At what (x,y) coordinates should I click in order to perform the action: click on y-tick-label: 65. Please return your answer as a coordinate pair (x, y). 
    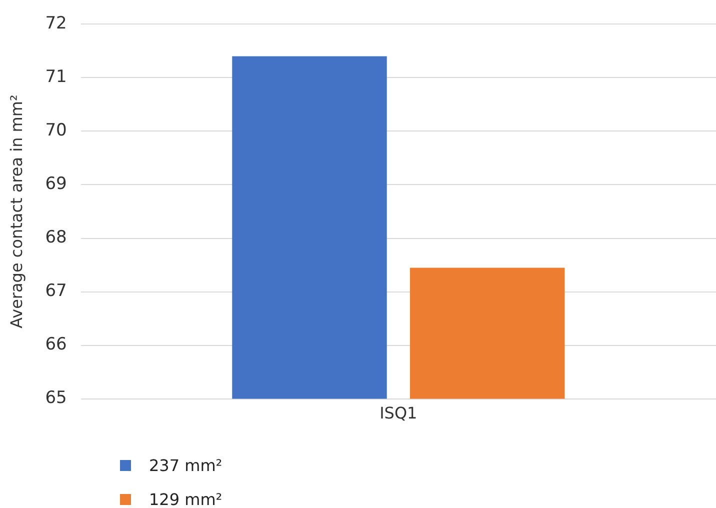
    Looking at the image, I should click on (56, 398).